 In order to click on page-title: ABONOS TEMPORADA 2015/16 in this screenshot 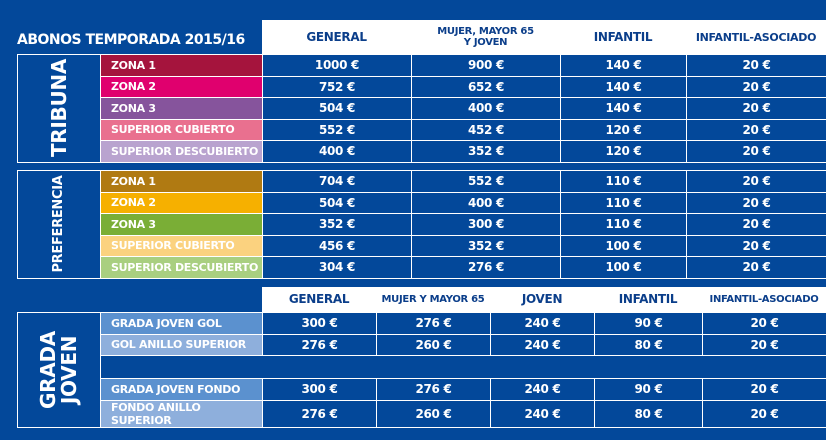, I will do `click(131, 40)`.